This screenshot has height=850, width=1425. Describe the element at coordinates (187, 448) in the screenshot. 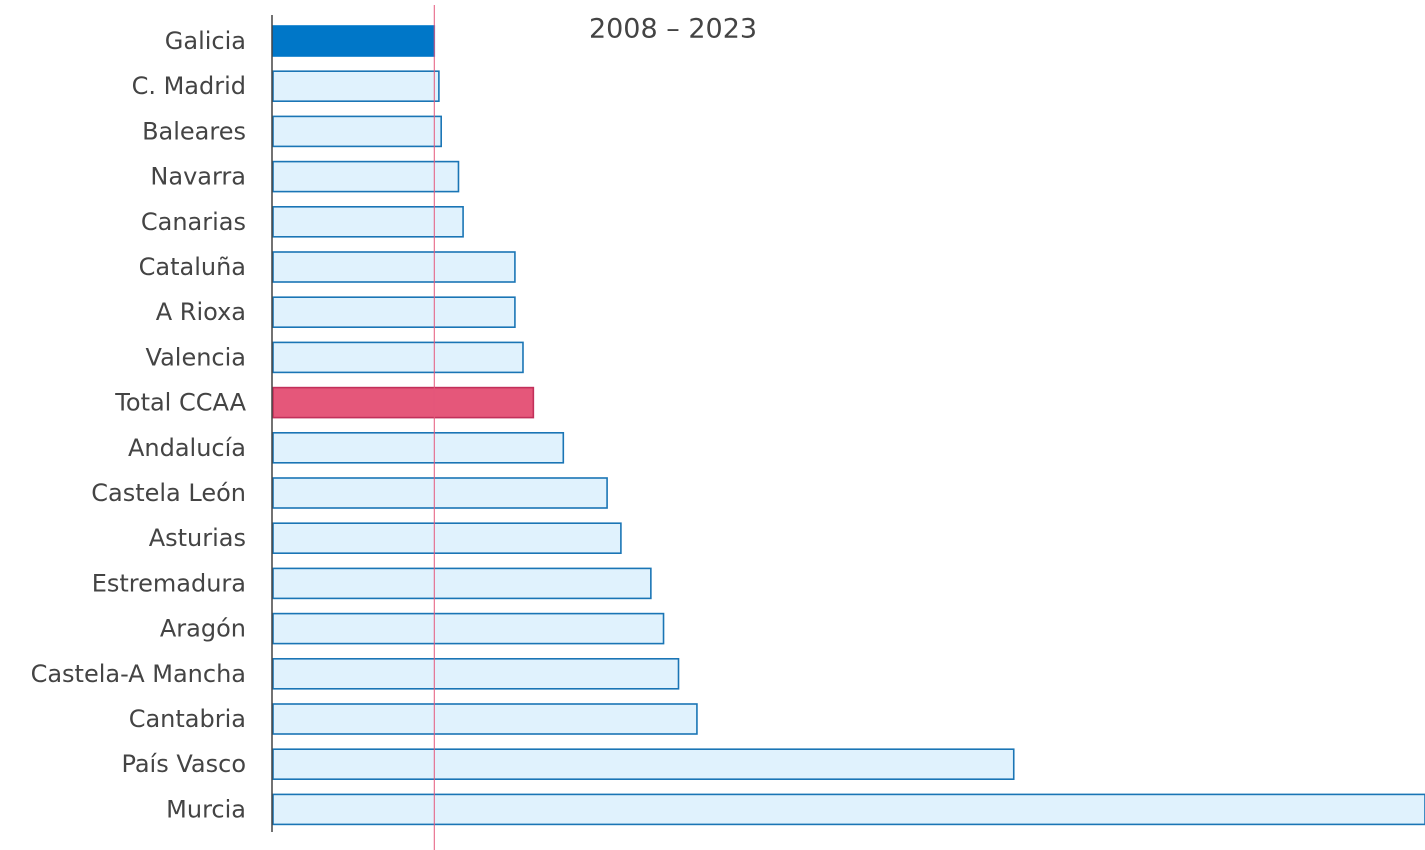

I see `category-label: Andalucía` at that location.